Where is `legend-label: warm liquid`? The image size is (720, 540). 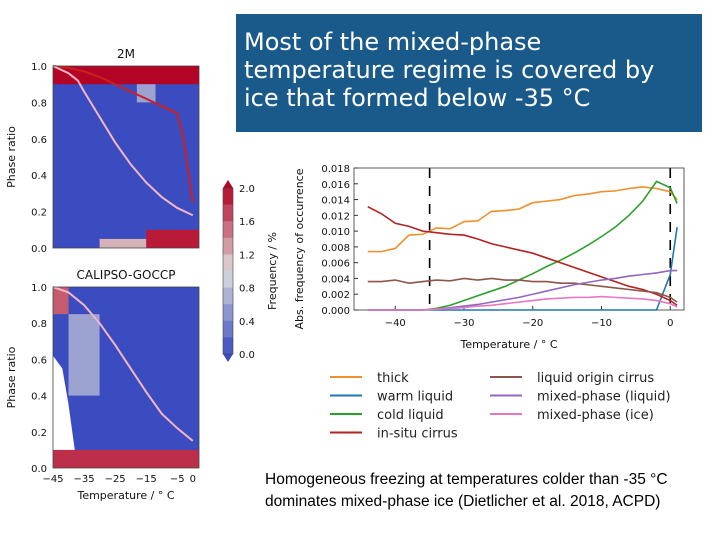
legend-label: warm liquid is located at coordinates (415, 397).